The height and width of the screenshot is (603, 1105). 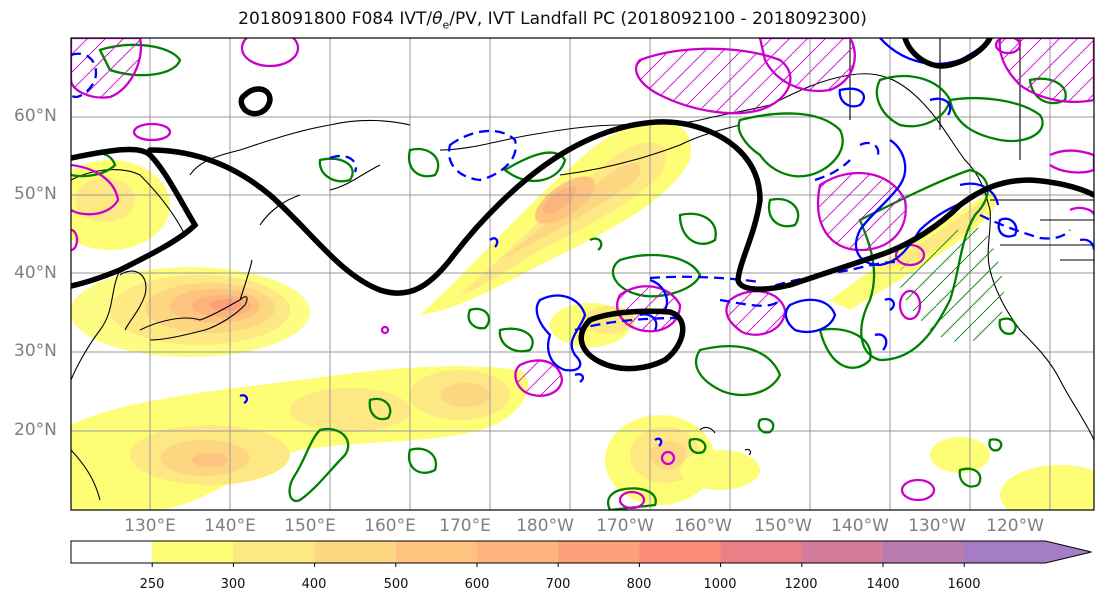 I want to click on colorbar, so click(x=581, y=553).